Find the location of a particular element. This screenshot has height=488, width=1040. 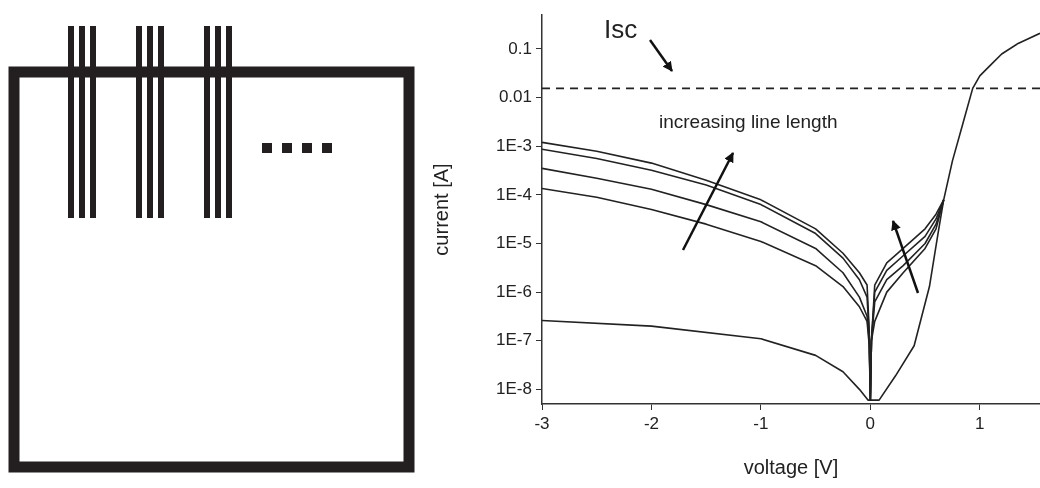

x-tick-label: -1 is located at coordinates (761, 423).